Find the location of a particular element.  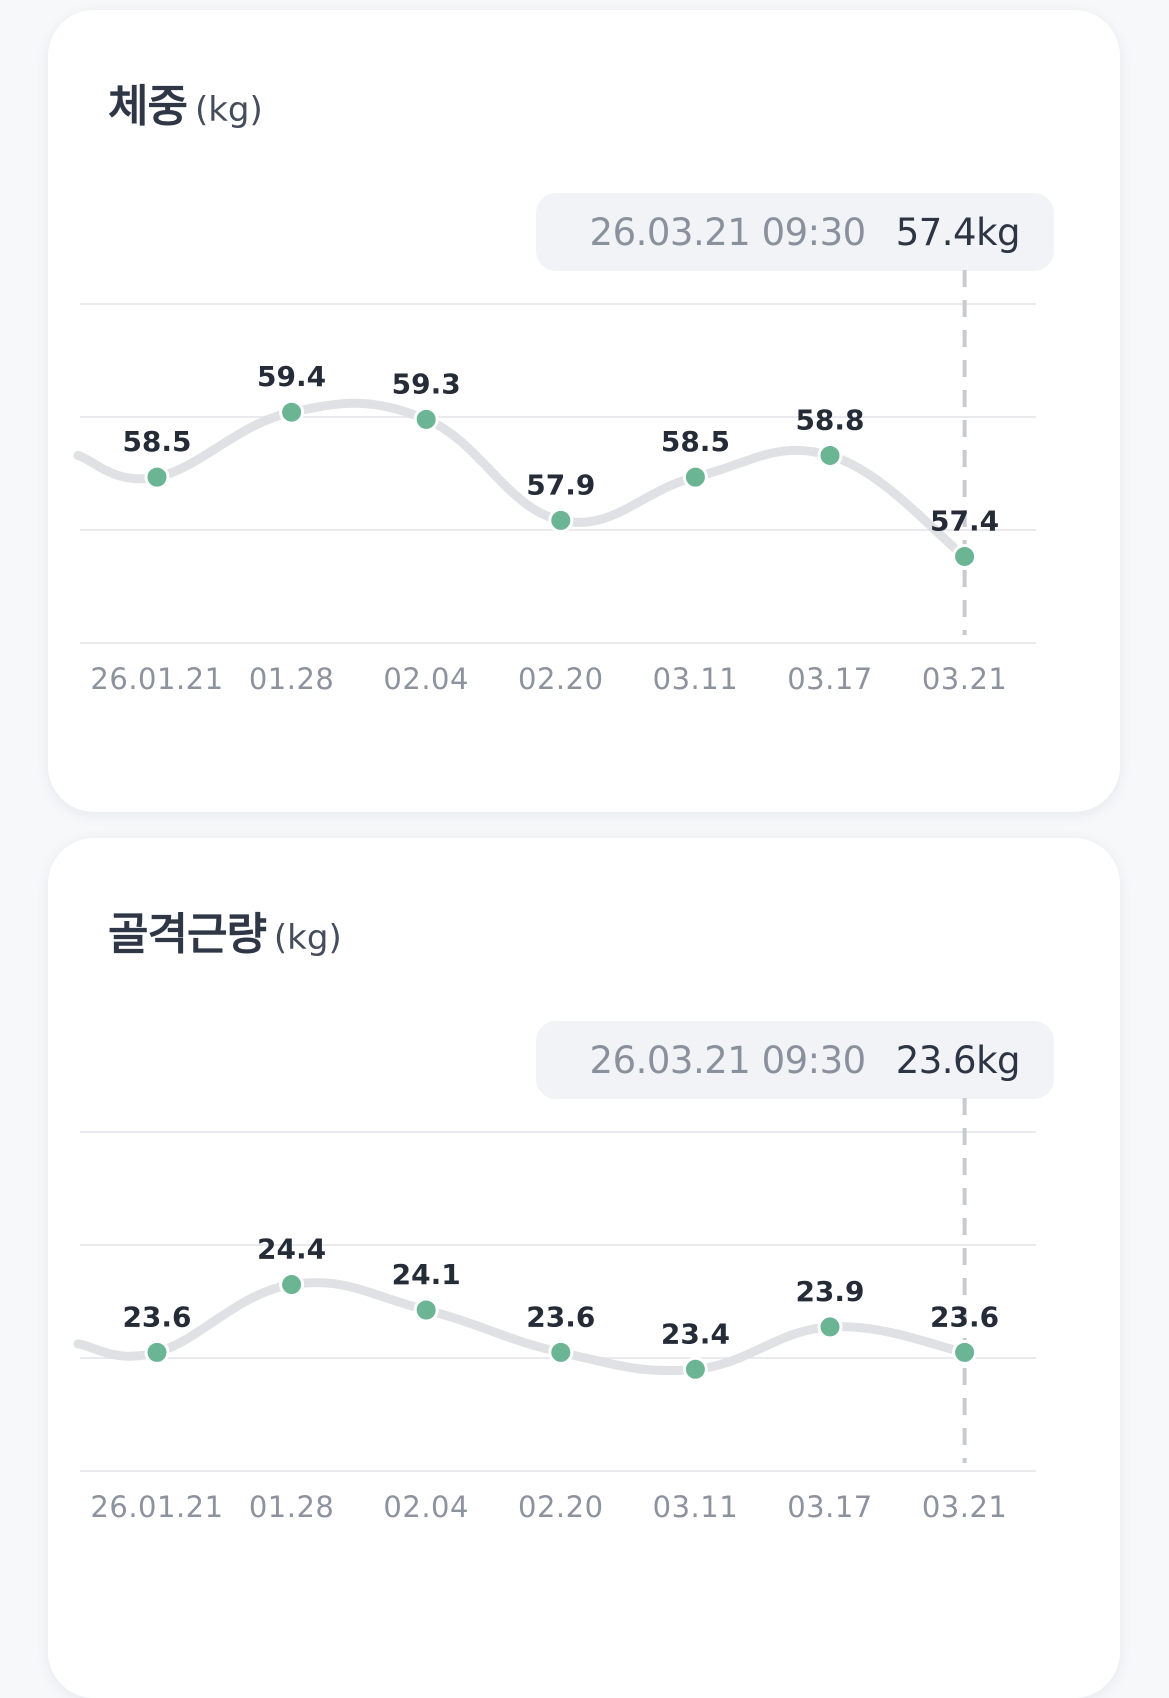

muscle-selected-tooltip: 26.03.21 09:30 23.6kg is located at coordinates (795, 1060).